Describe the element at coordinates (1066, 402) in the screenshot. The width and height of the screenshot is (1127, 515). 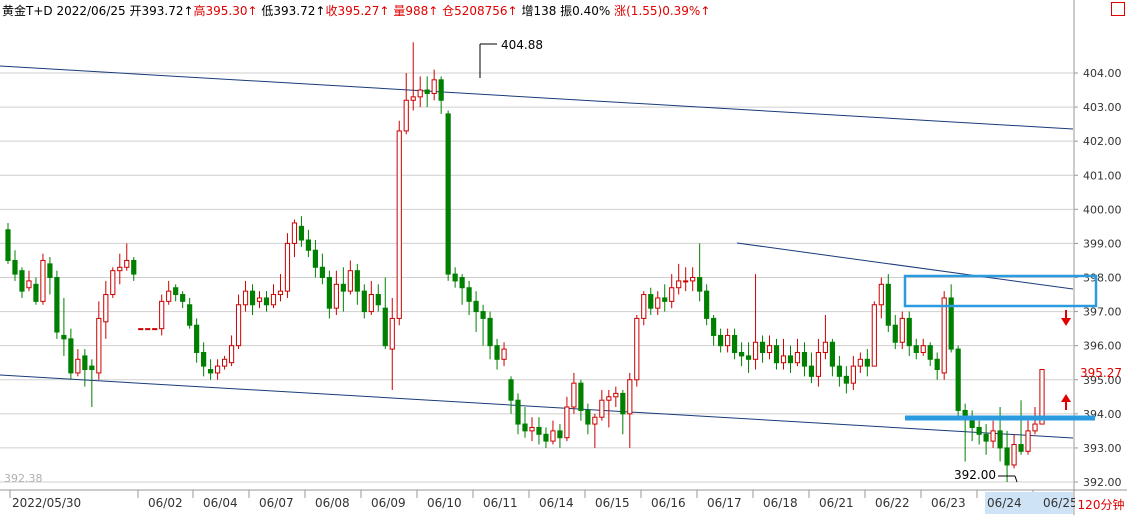
I see `arrow-up-icon` at that location.